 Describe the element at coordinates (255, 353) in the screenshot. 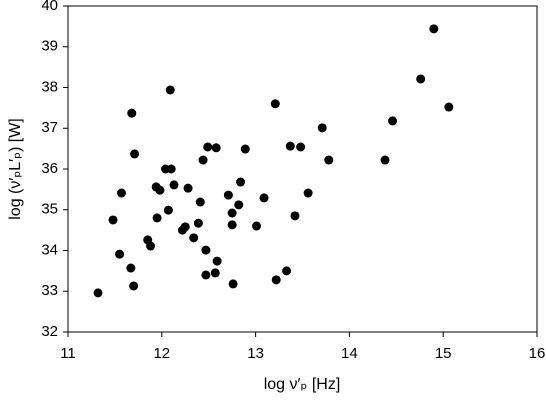

I see `x-tick-label: 13` at that location.